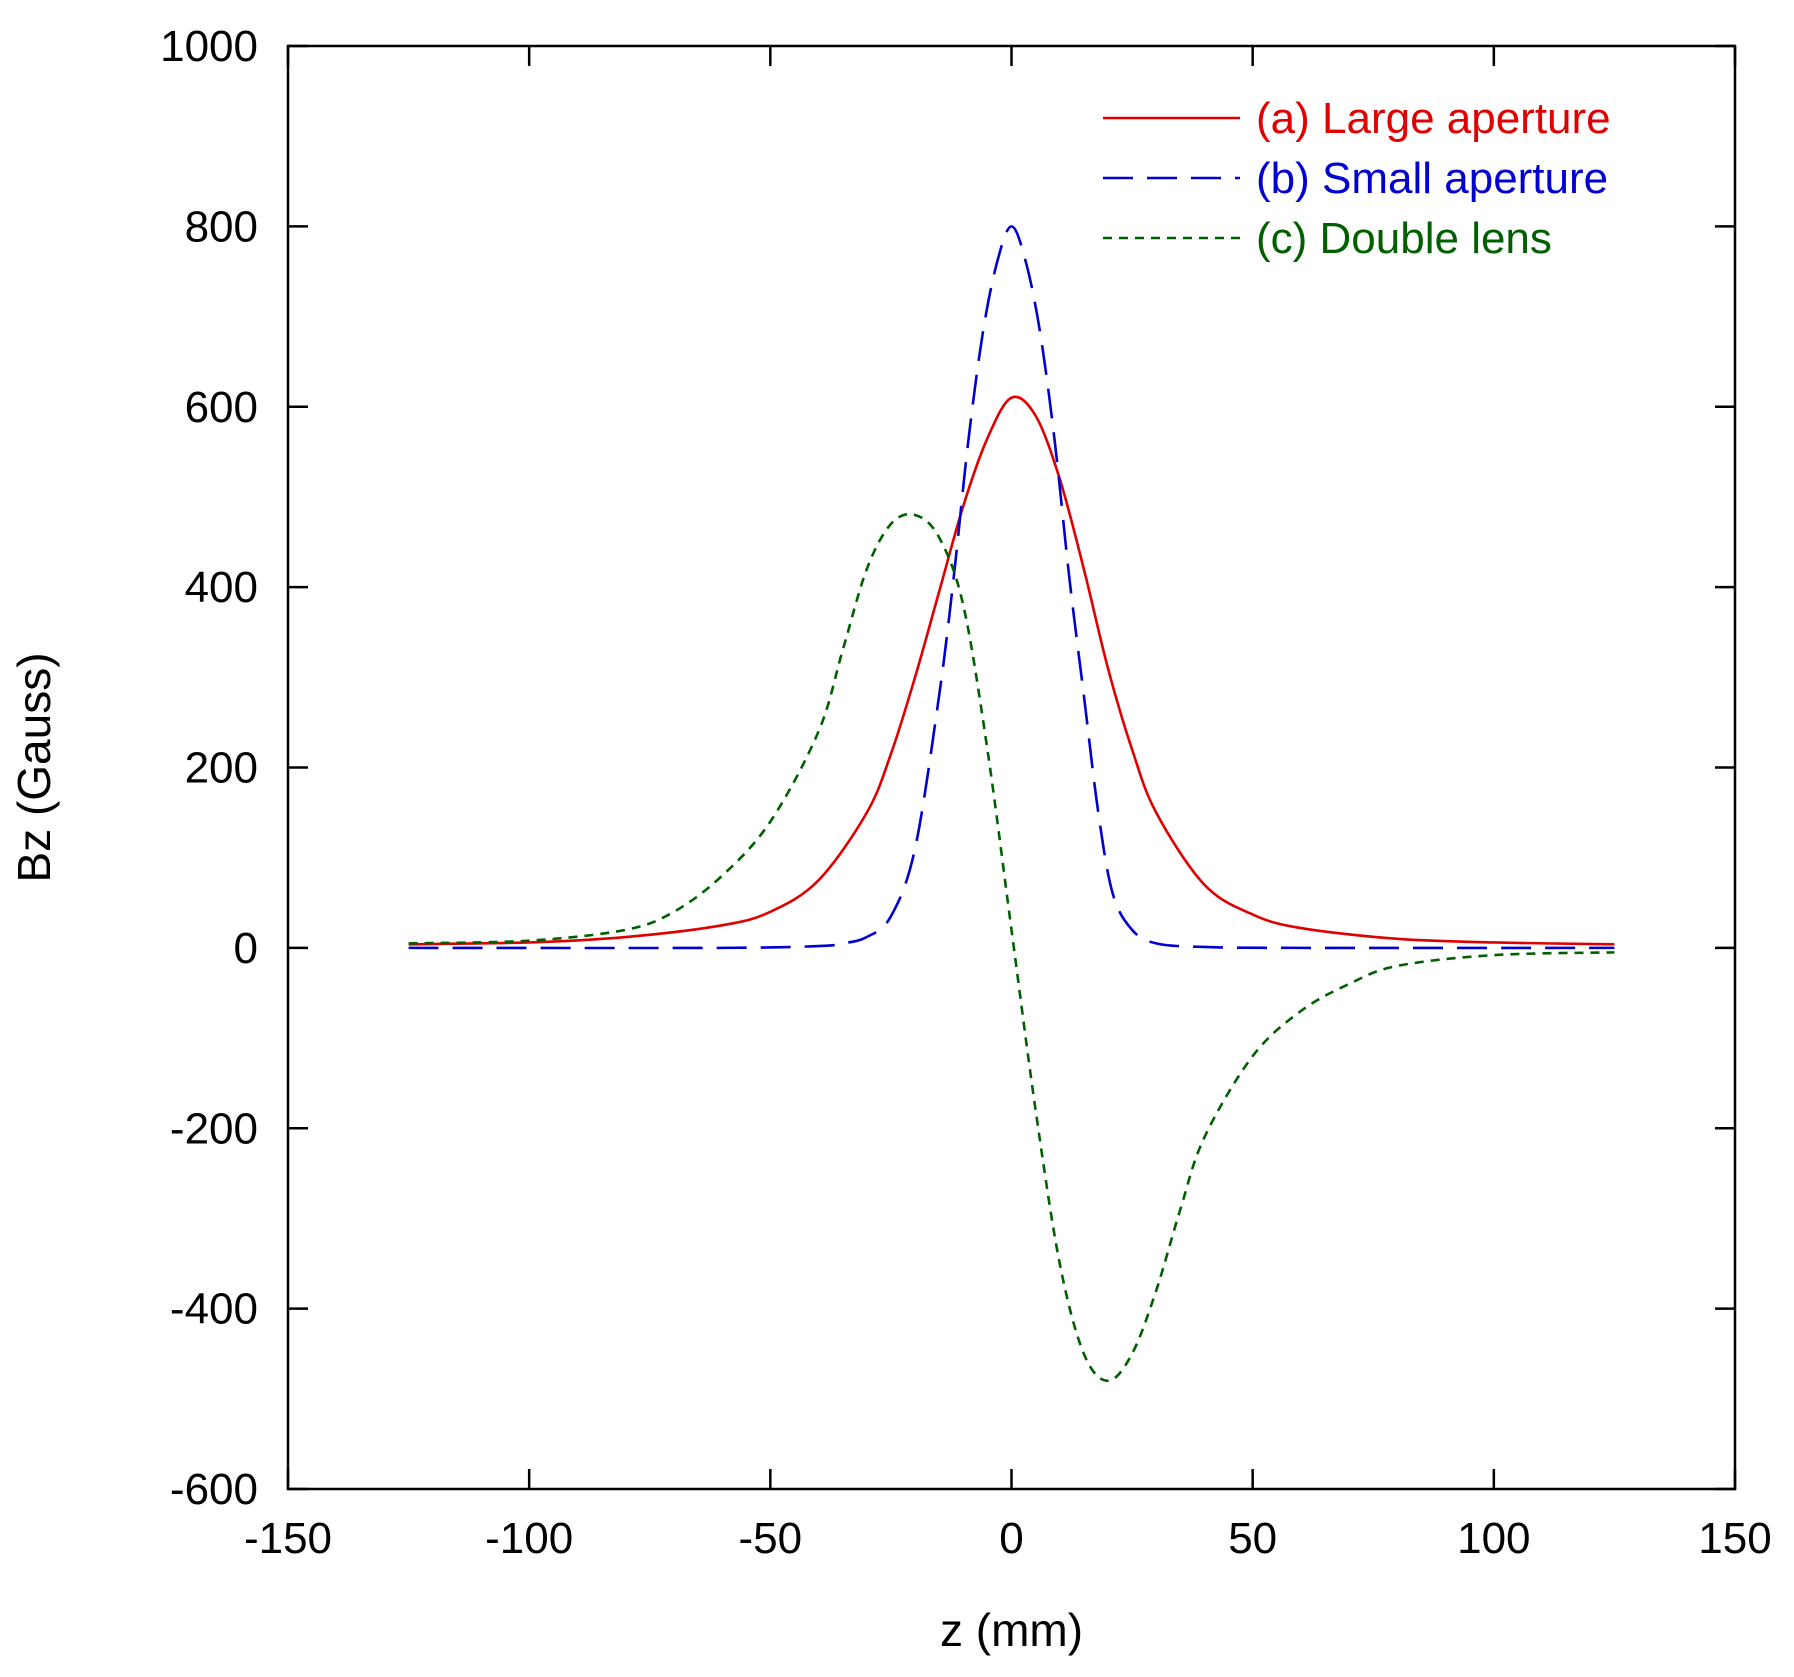  Describe the element at coordinates (1432, 178) in the screenshot. I see `legend-label-b: (b) Small aperture` at that location.